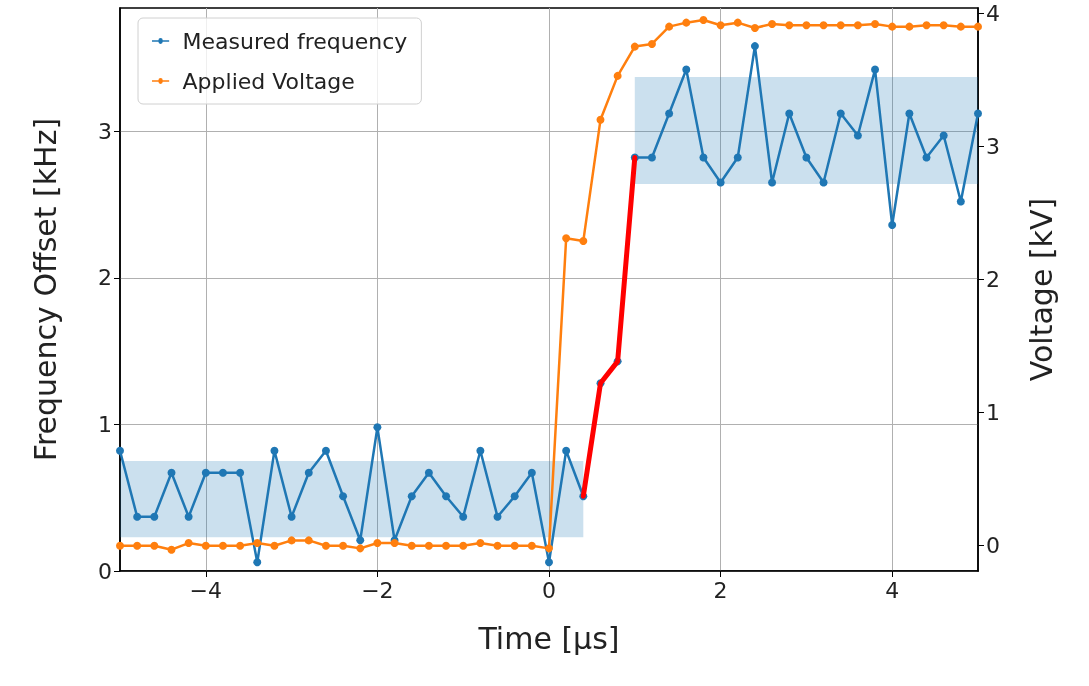 Image resolution: width=1089 pixels, height=686 pixels. I want to click on x-tick-label: 2, so click(720, 590).